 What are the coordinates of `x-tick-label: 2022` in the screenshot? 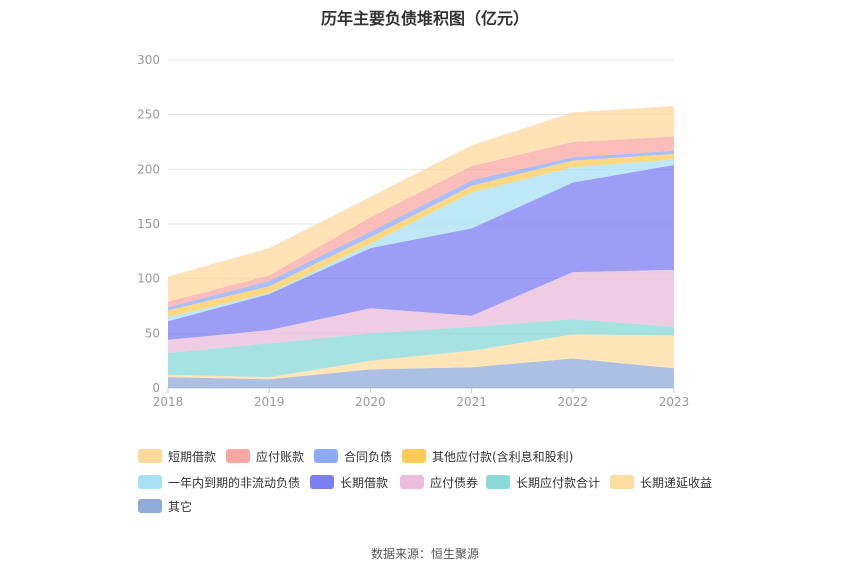 It's located at (573, 402).